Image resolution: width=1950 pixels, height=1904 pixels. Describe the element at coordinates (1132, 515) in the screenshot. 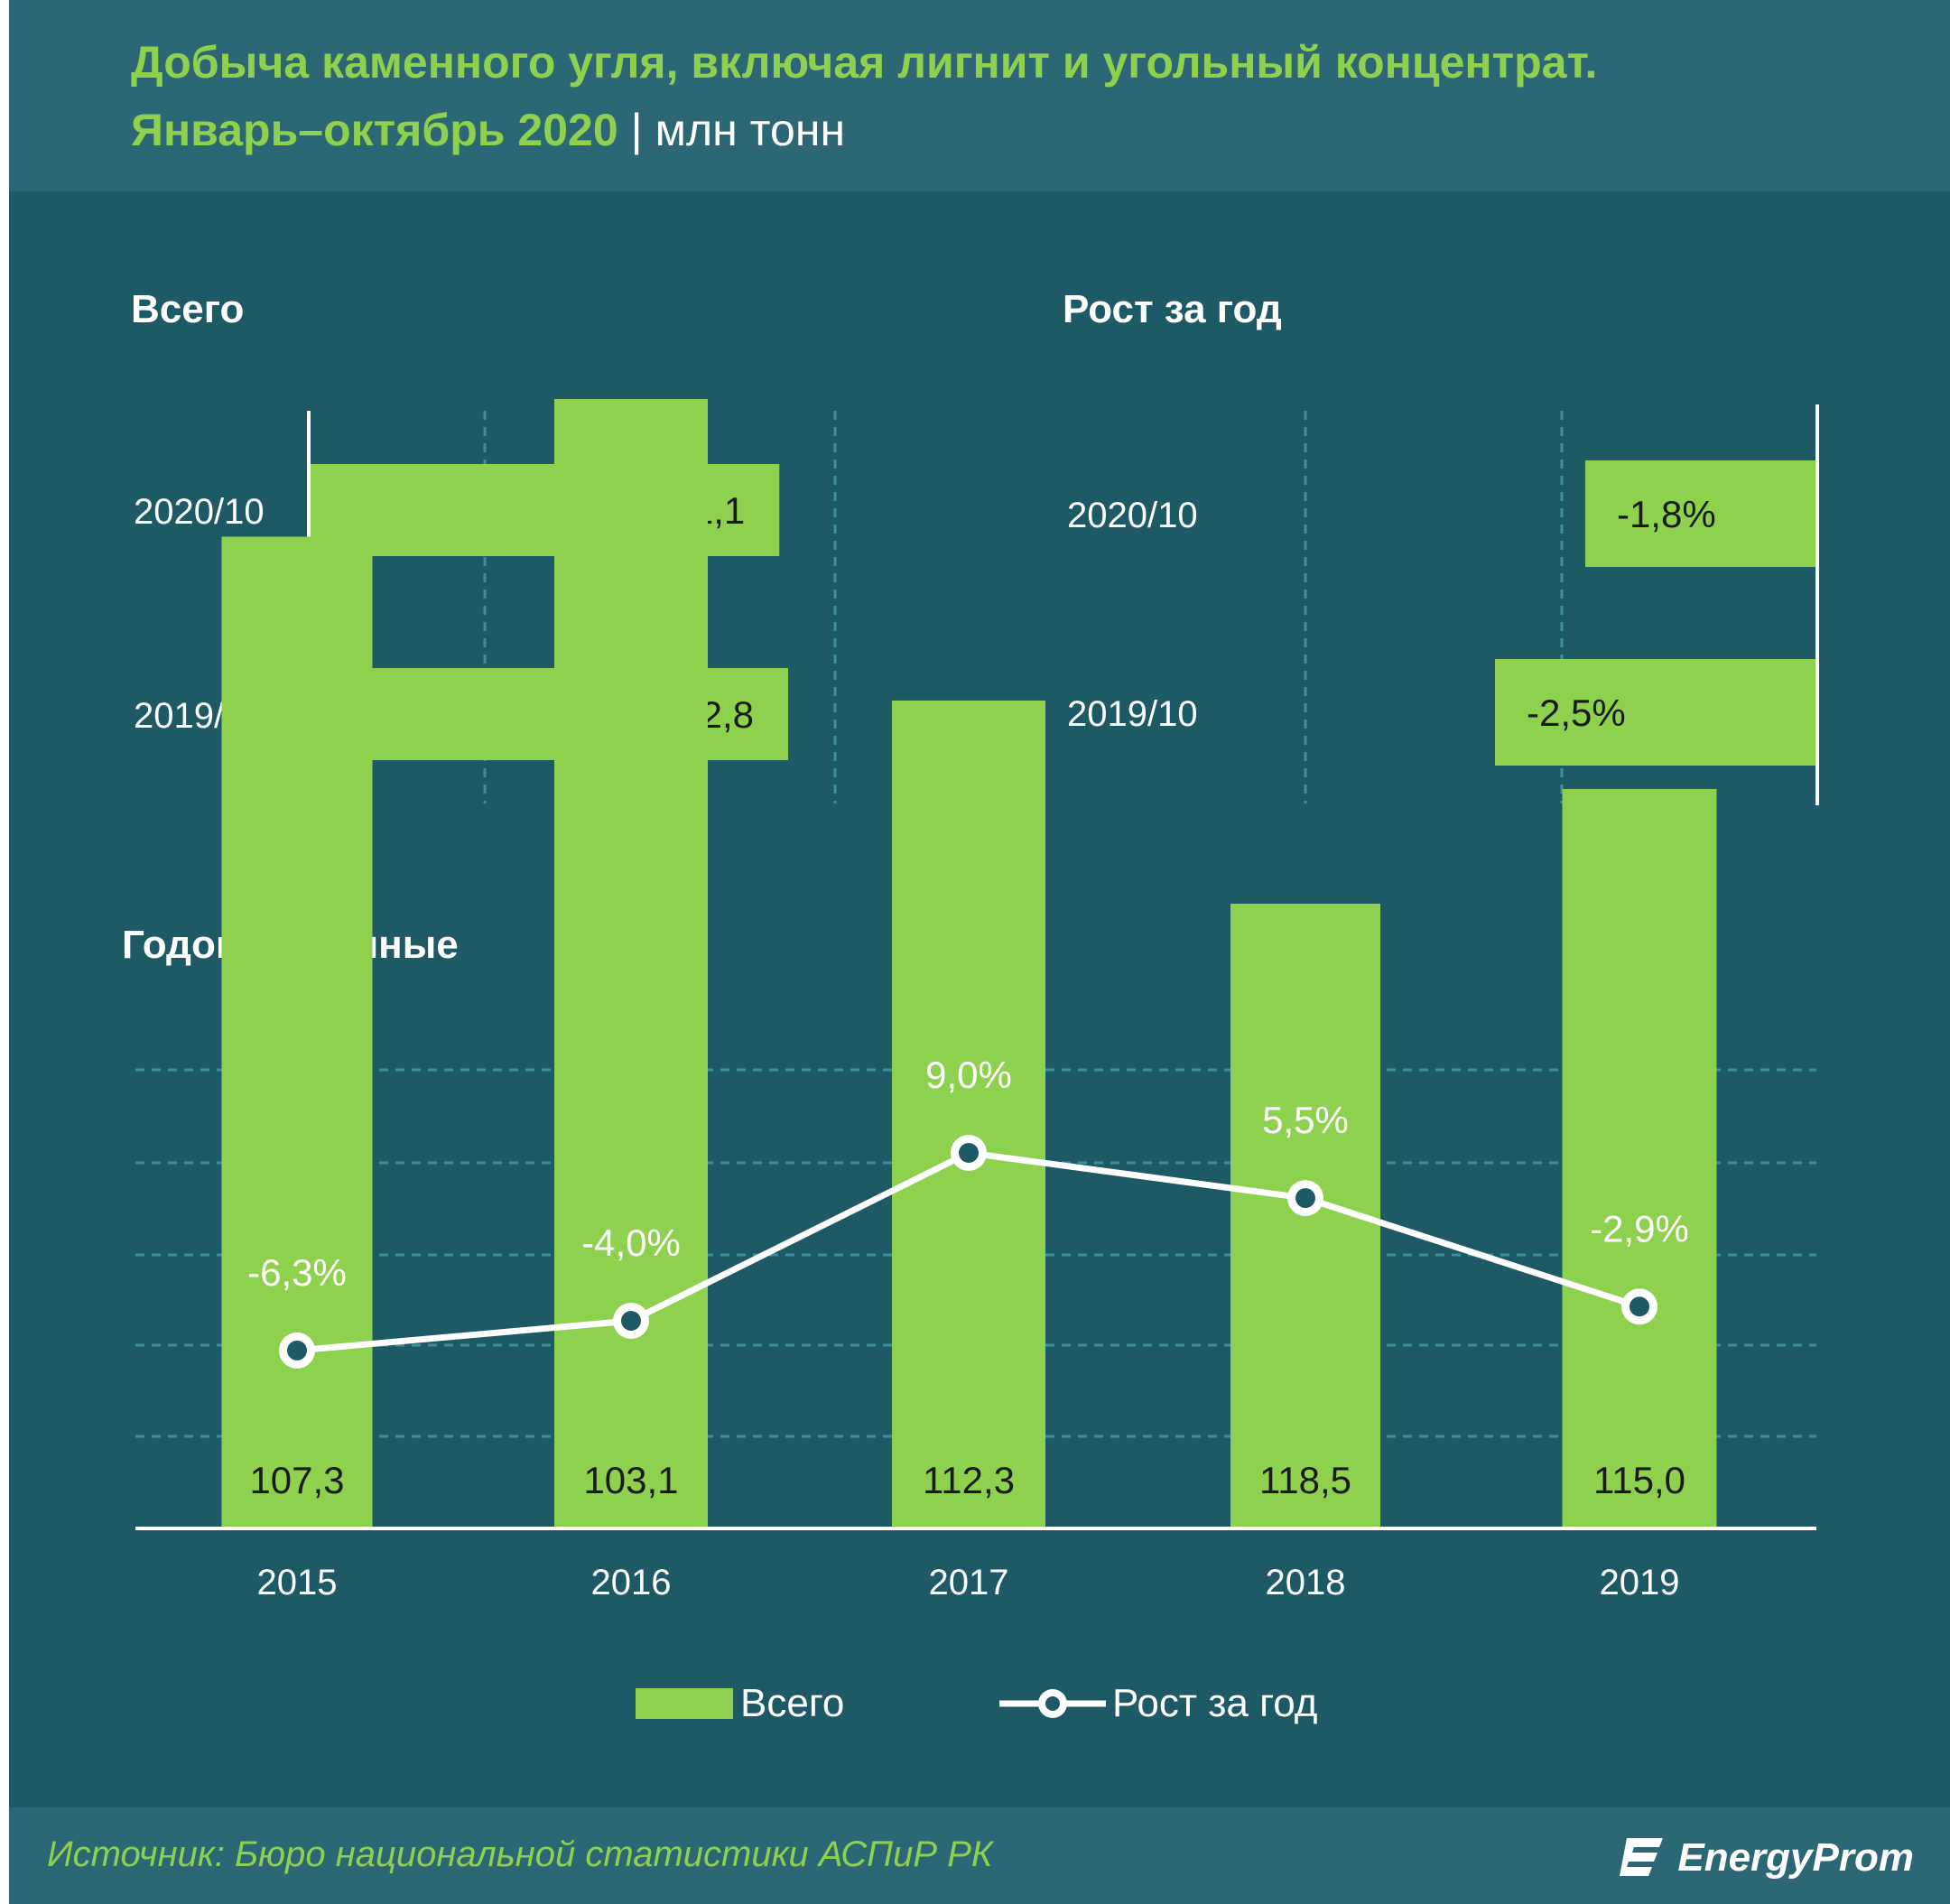

I see `growth-category-label: 2020/10` at that location.